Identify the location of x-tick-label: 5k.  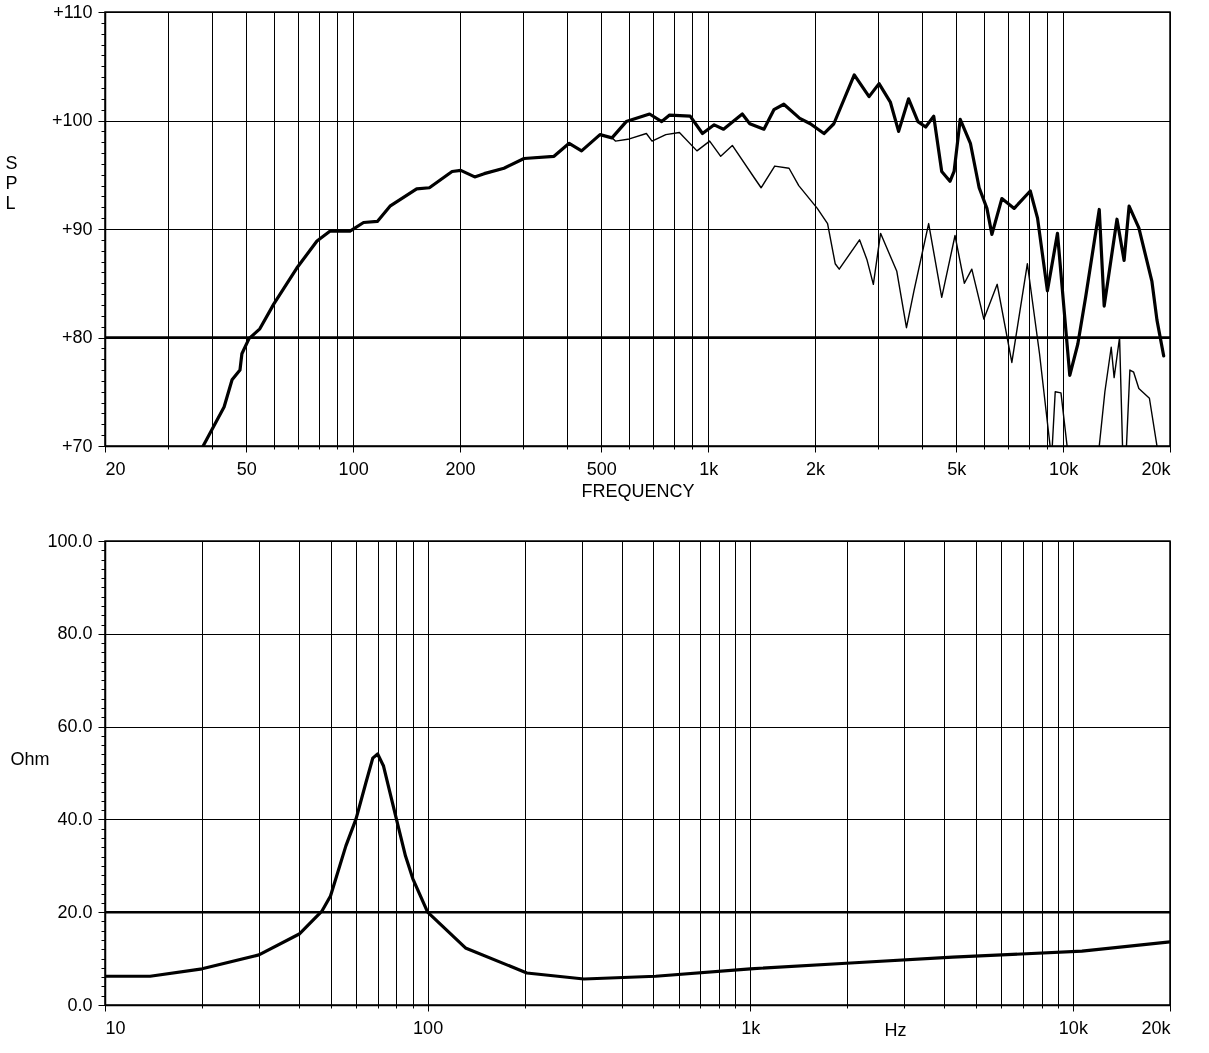
(957, 468).